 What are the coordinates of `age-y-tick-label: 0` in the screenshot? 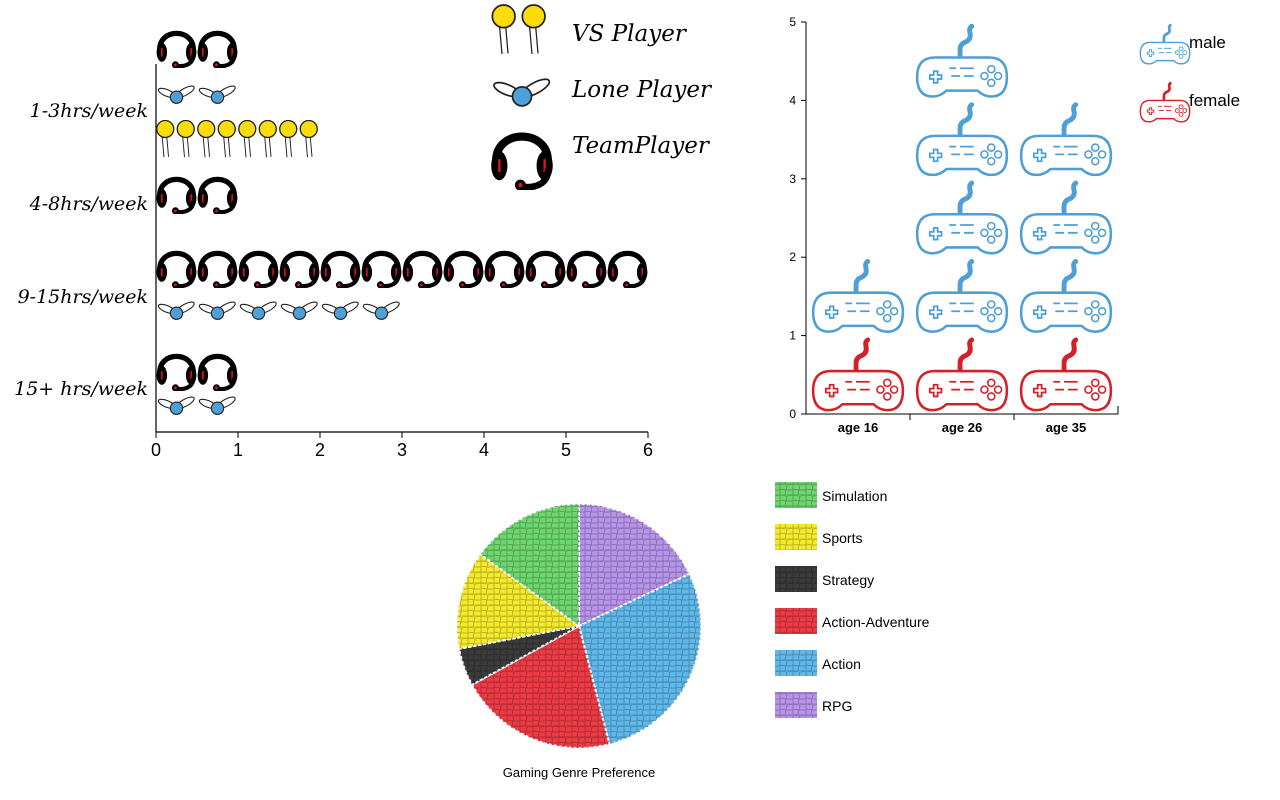 It's located at (792, 414).